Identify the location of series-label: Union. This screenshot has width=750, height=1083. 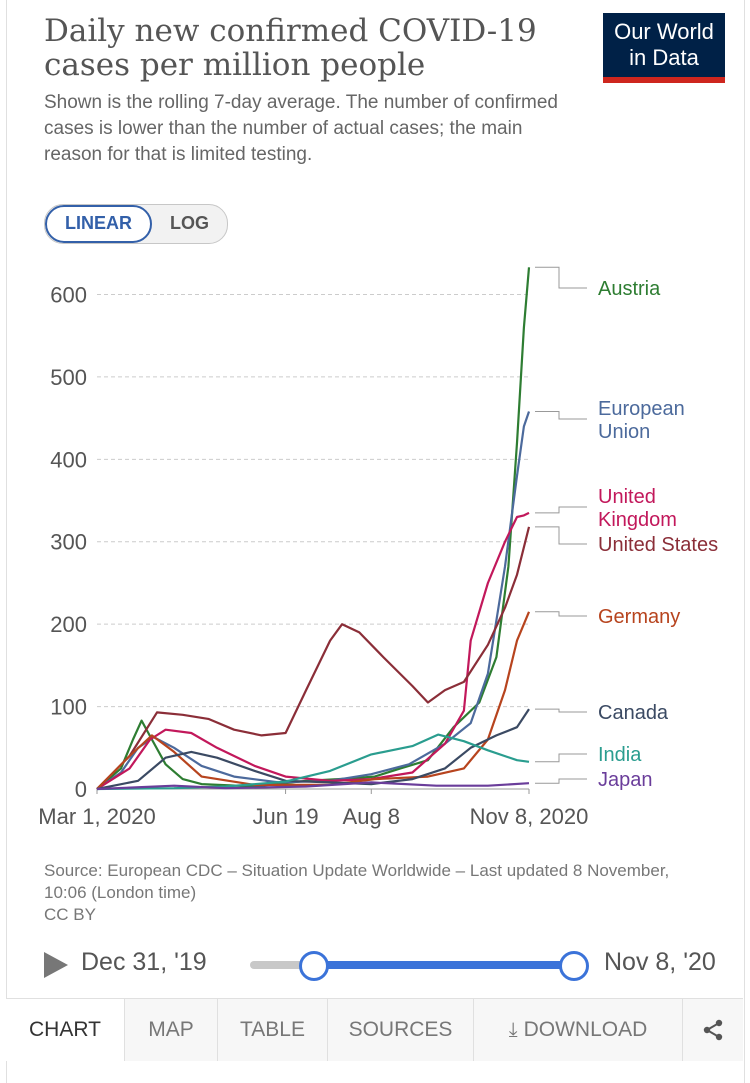
(624, 432).